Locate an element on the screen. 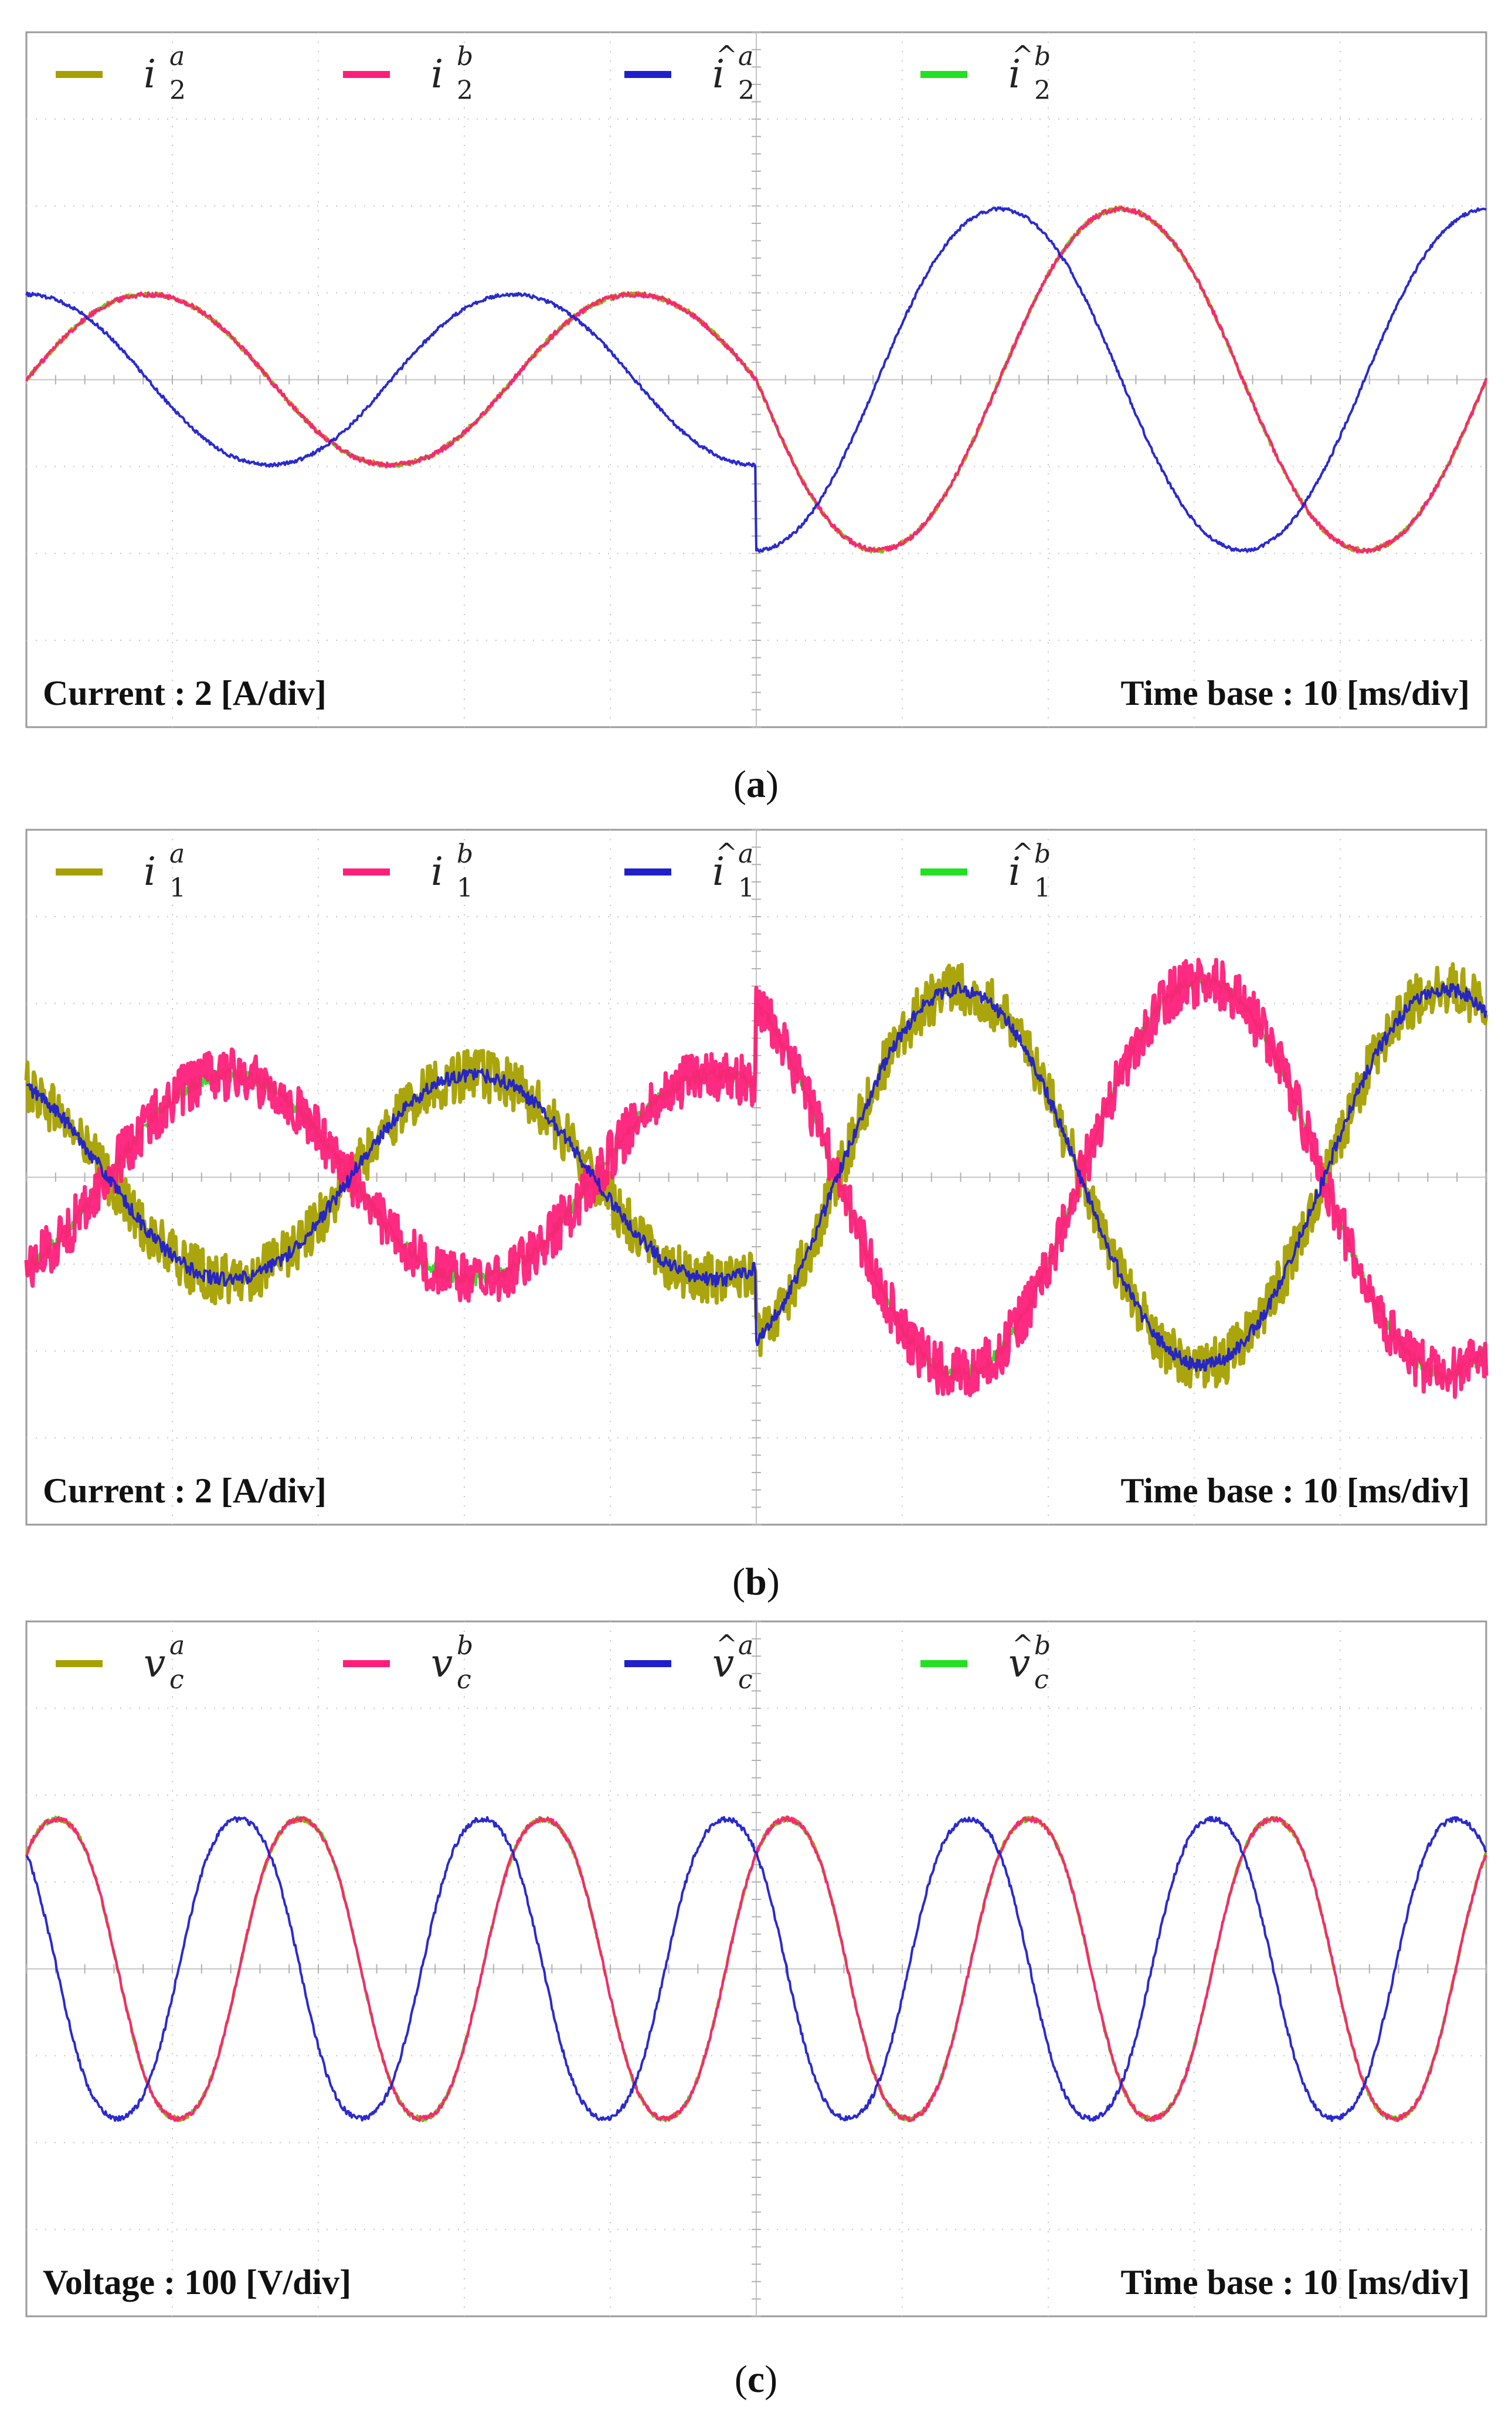 The width and height of the screenshot is (1512, 2416). waveform-i-2-b is located at coordinates (756, 380).